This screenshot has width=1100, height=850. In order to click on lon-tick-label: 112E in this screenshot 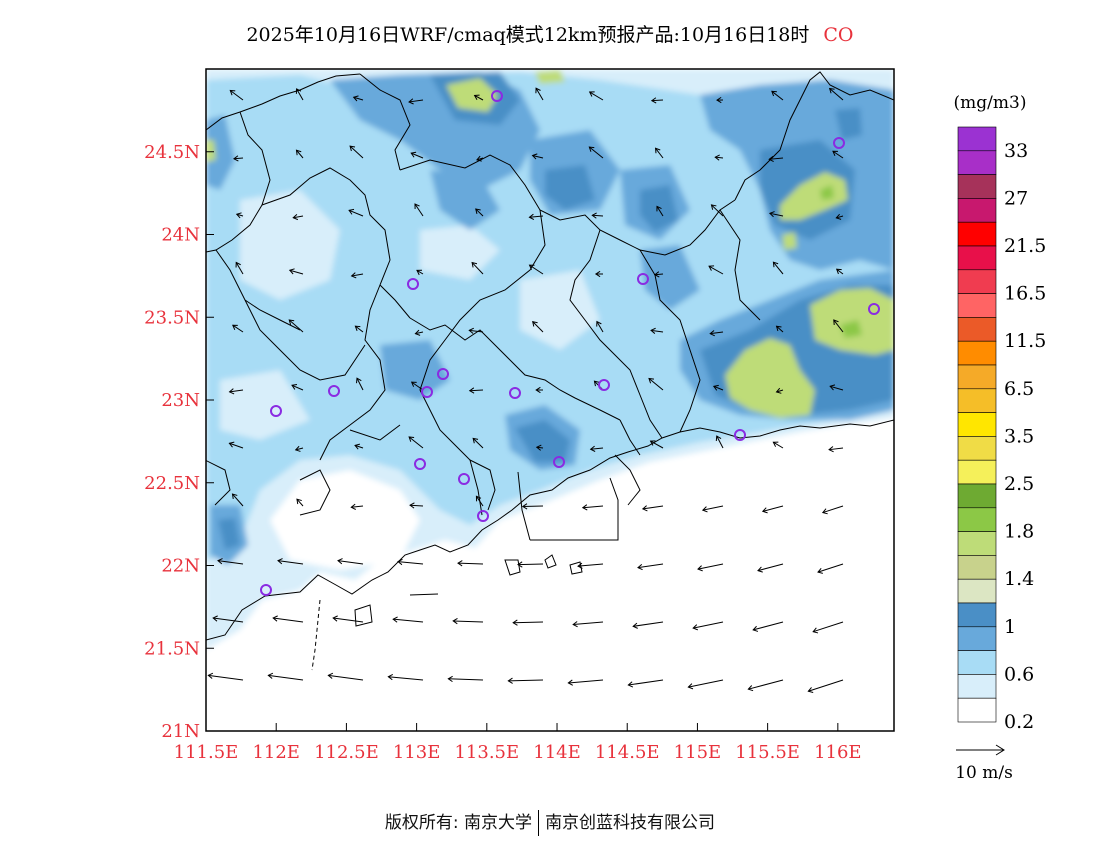, I will do `click(276, 752)`.